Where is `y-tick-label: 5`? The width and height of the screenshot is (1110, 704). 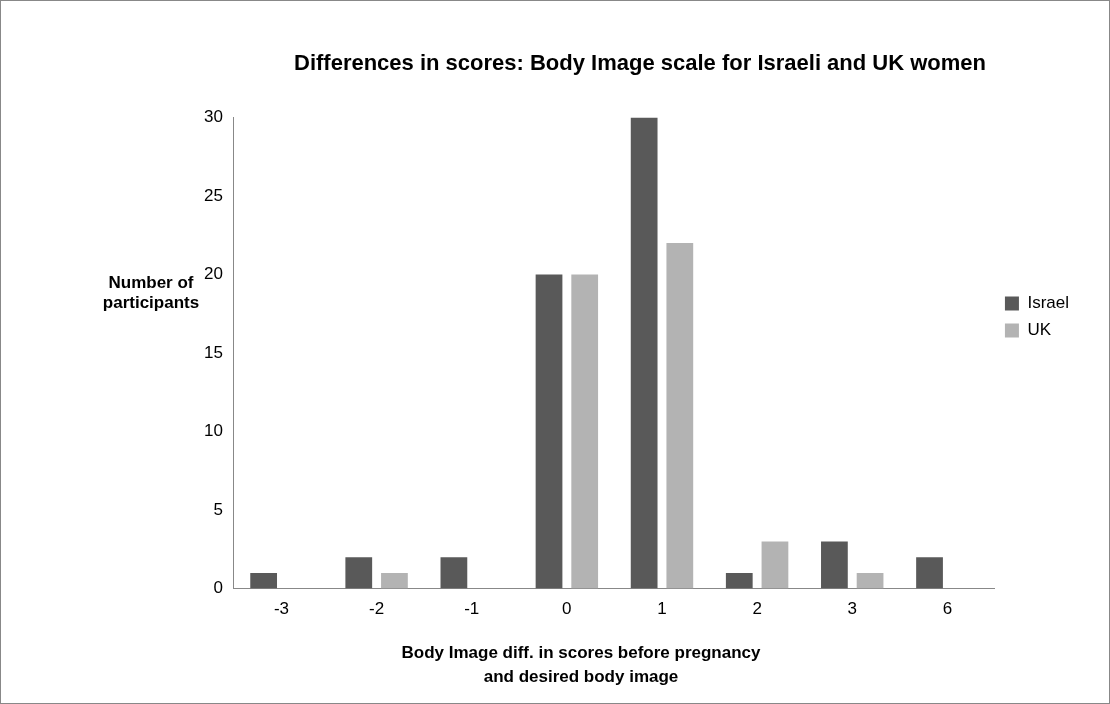
y-tick-label: 5 is located at coordinates (218, 509).